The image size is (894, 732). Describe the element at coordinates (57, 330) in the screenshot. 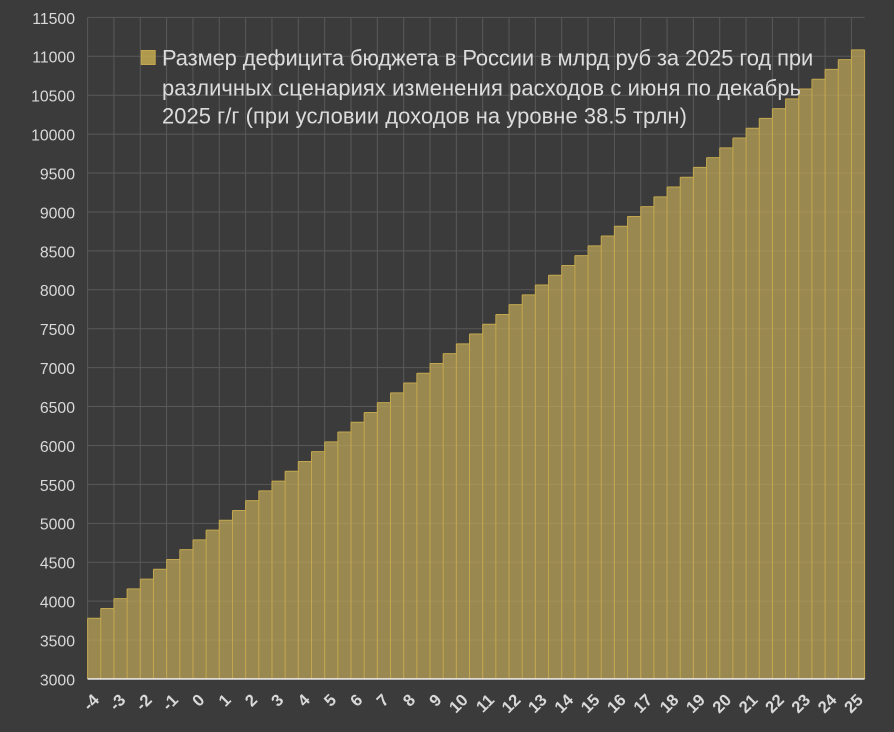

I see `svg-text: 7500` at that location.